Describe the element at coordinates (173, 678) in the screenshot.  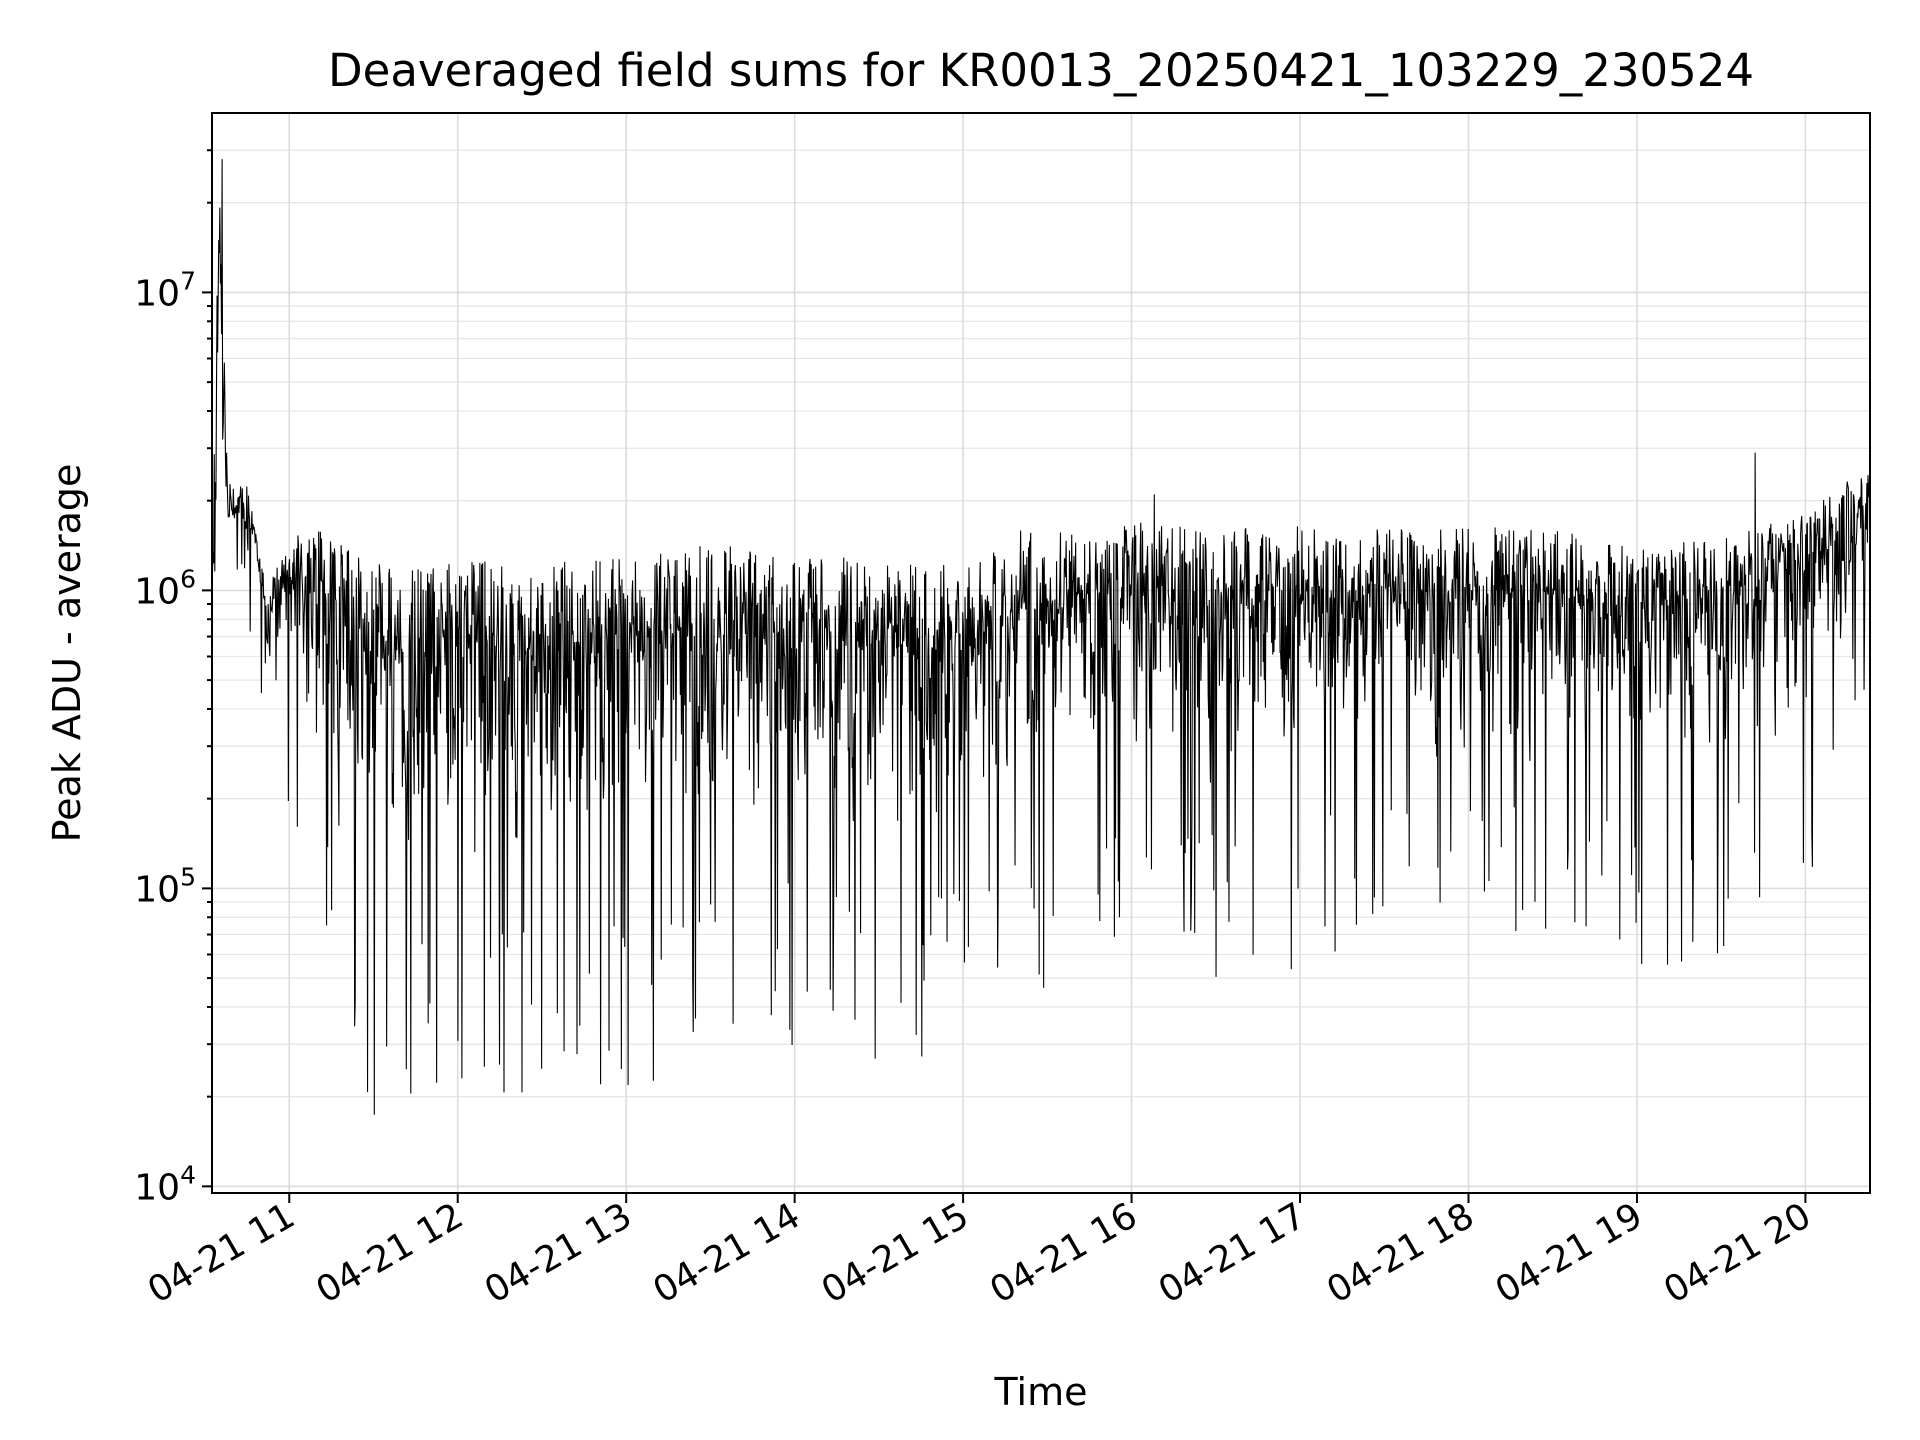
I see `y-axis: 10⁴ 10⁵ 10⁶ 10⁷` at that location.